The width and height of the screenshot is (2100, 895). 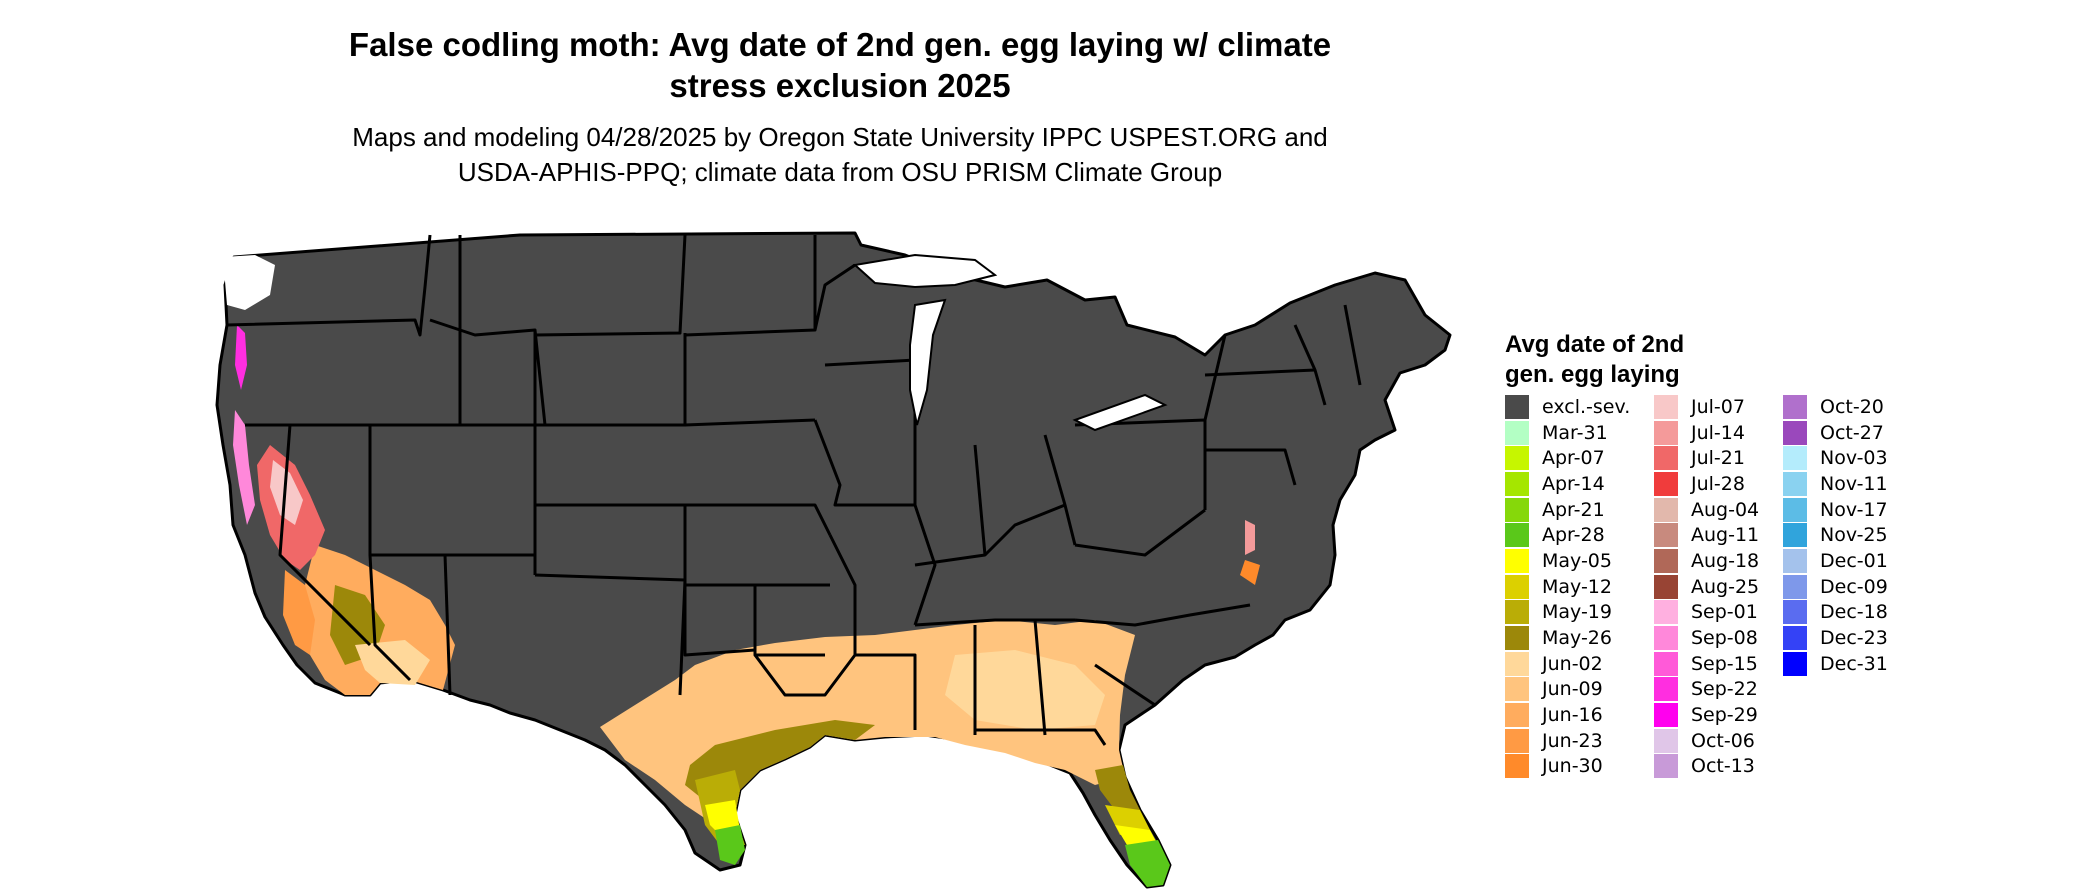 I want to click on legend-item: Dec-01, so click(x=1835, y=561).